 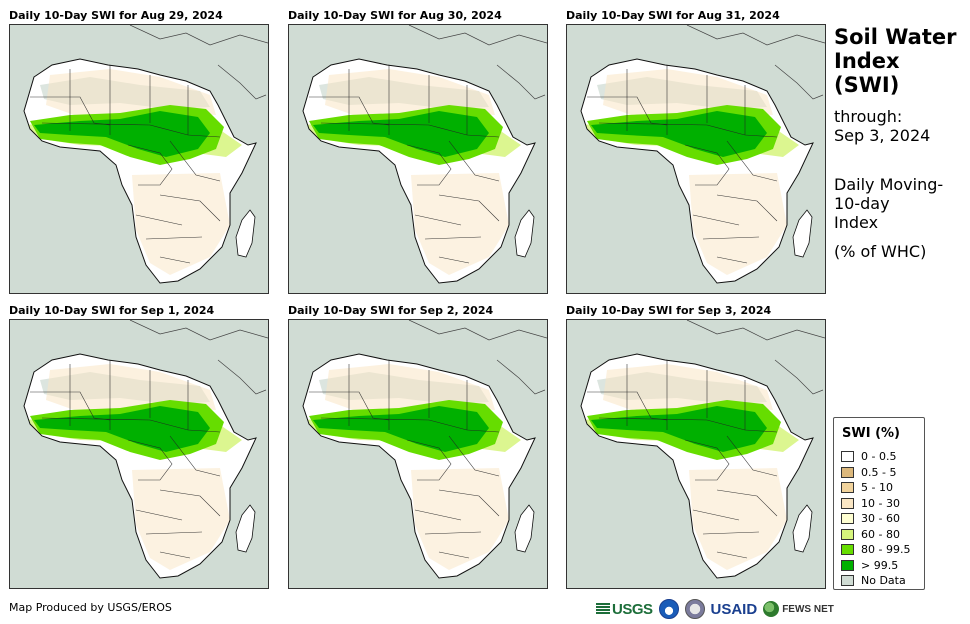 I want to click on title-line: Soil Water, so click(x=895, y=37).